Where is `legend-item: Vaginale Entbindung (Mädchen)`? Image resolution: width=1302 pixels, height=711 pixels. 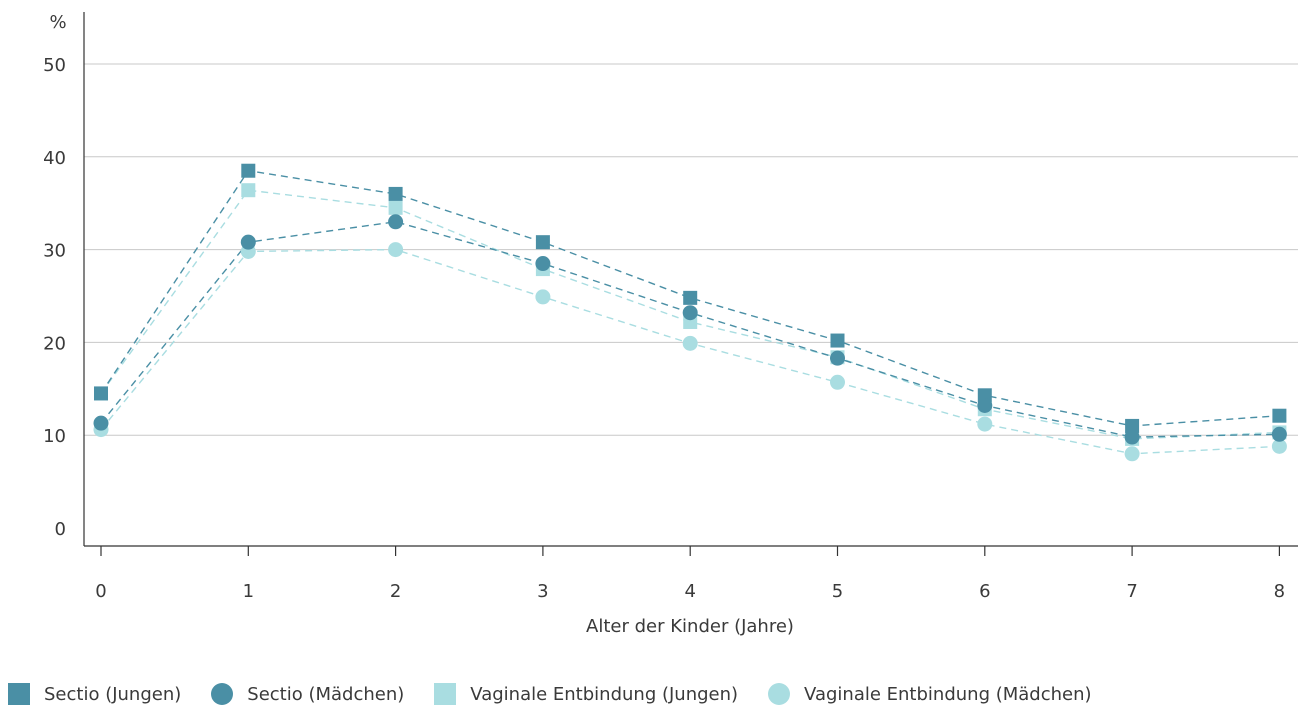 legend-item: Vaginale Entbindung (Mädchen) is located at coordinates (930, 694).